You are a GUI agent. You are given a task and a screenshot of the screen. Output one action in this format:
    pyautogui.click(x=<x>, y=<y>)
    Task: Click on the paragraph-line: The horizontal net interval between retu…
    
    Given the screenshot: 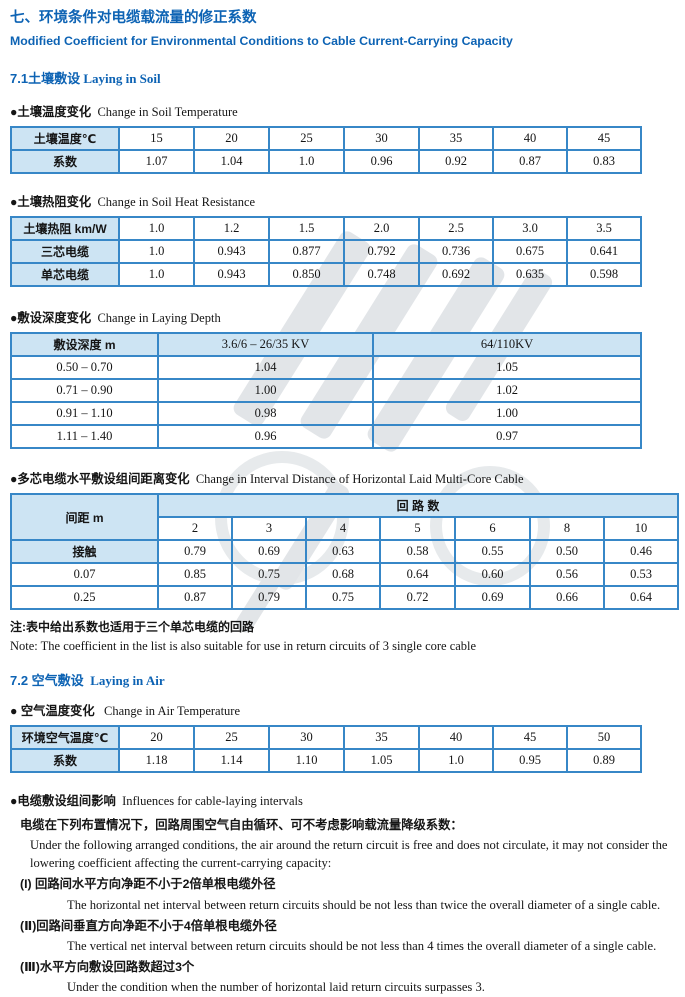 What is the action you would take?
    pyautogui.click(x=364, y=904)
    